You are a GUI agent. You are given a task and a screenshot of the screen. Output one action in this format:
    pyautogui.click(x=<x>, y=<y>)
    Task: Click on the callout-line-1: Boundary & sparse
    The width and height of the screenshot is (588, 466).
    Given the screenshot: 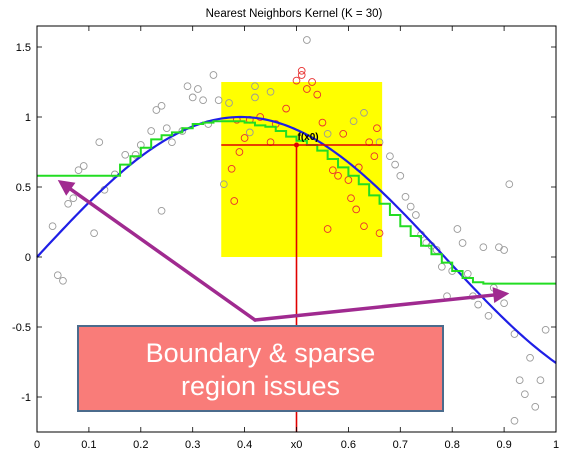 What is the action you would take?
    pyautogui.click(x=260, y=353)
    